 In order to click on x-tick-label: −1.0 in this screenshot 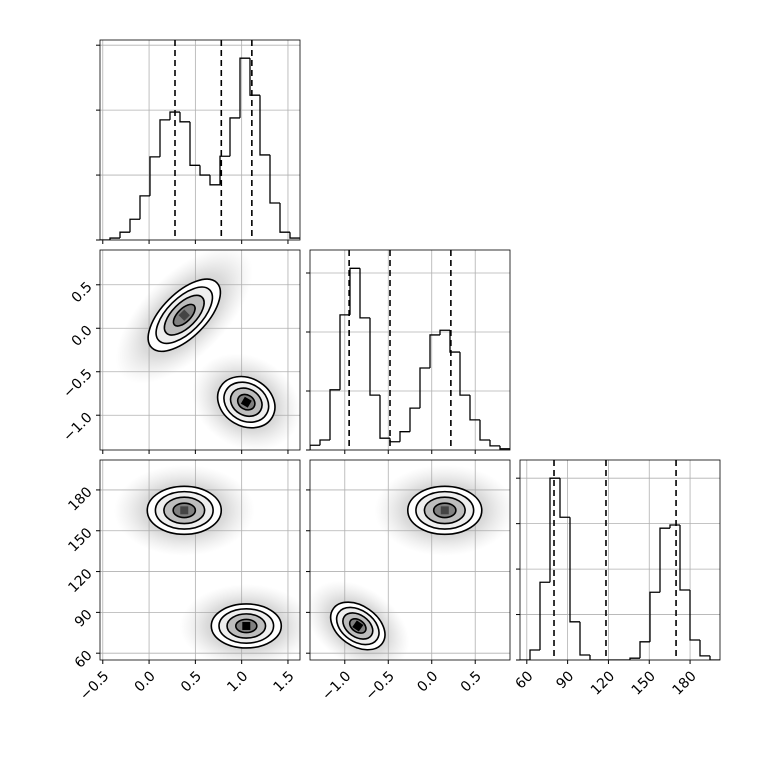, I will do `click(336, 685)`.